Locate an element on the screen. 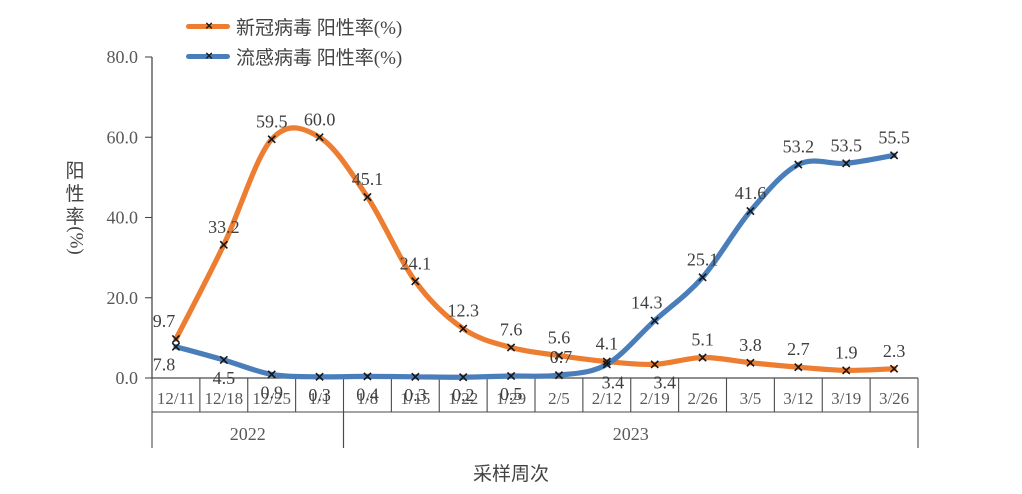 The width and height of the screenshot is (1022, 494). data-label: 45.1 is located at coordinates (368, 179).